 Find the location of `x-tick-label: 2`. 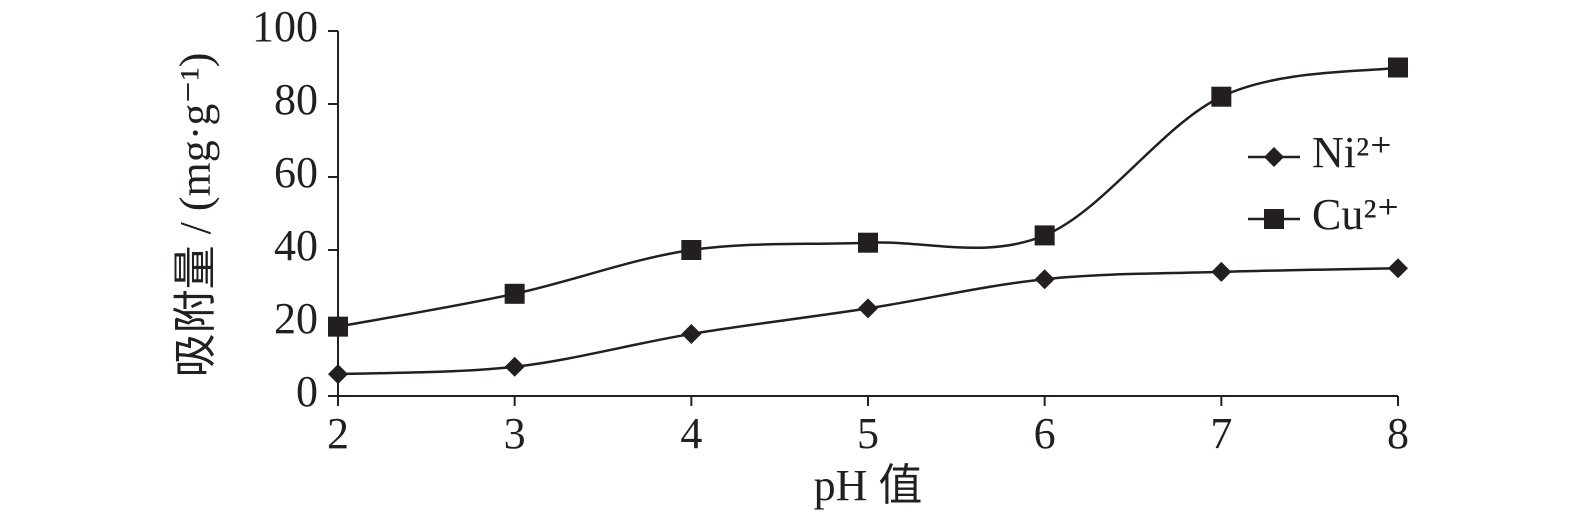

x-tick-label: 2 is located at coordinates (338, 433).